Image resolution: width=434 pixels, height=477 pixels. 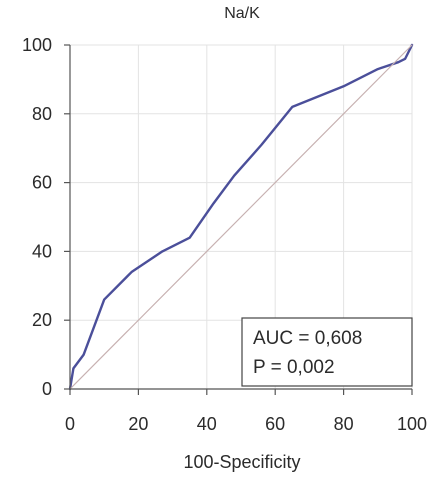 I want to click on legend-auc: AUC = 0,608, so click(x=307, y=338).